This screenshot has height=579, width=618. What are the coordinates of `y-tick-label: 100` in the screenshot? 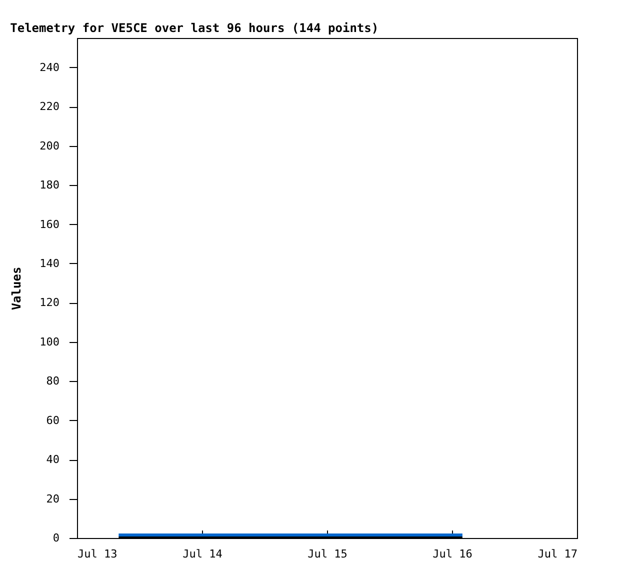 It's located at (50, 341).